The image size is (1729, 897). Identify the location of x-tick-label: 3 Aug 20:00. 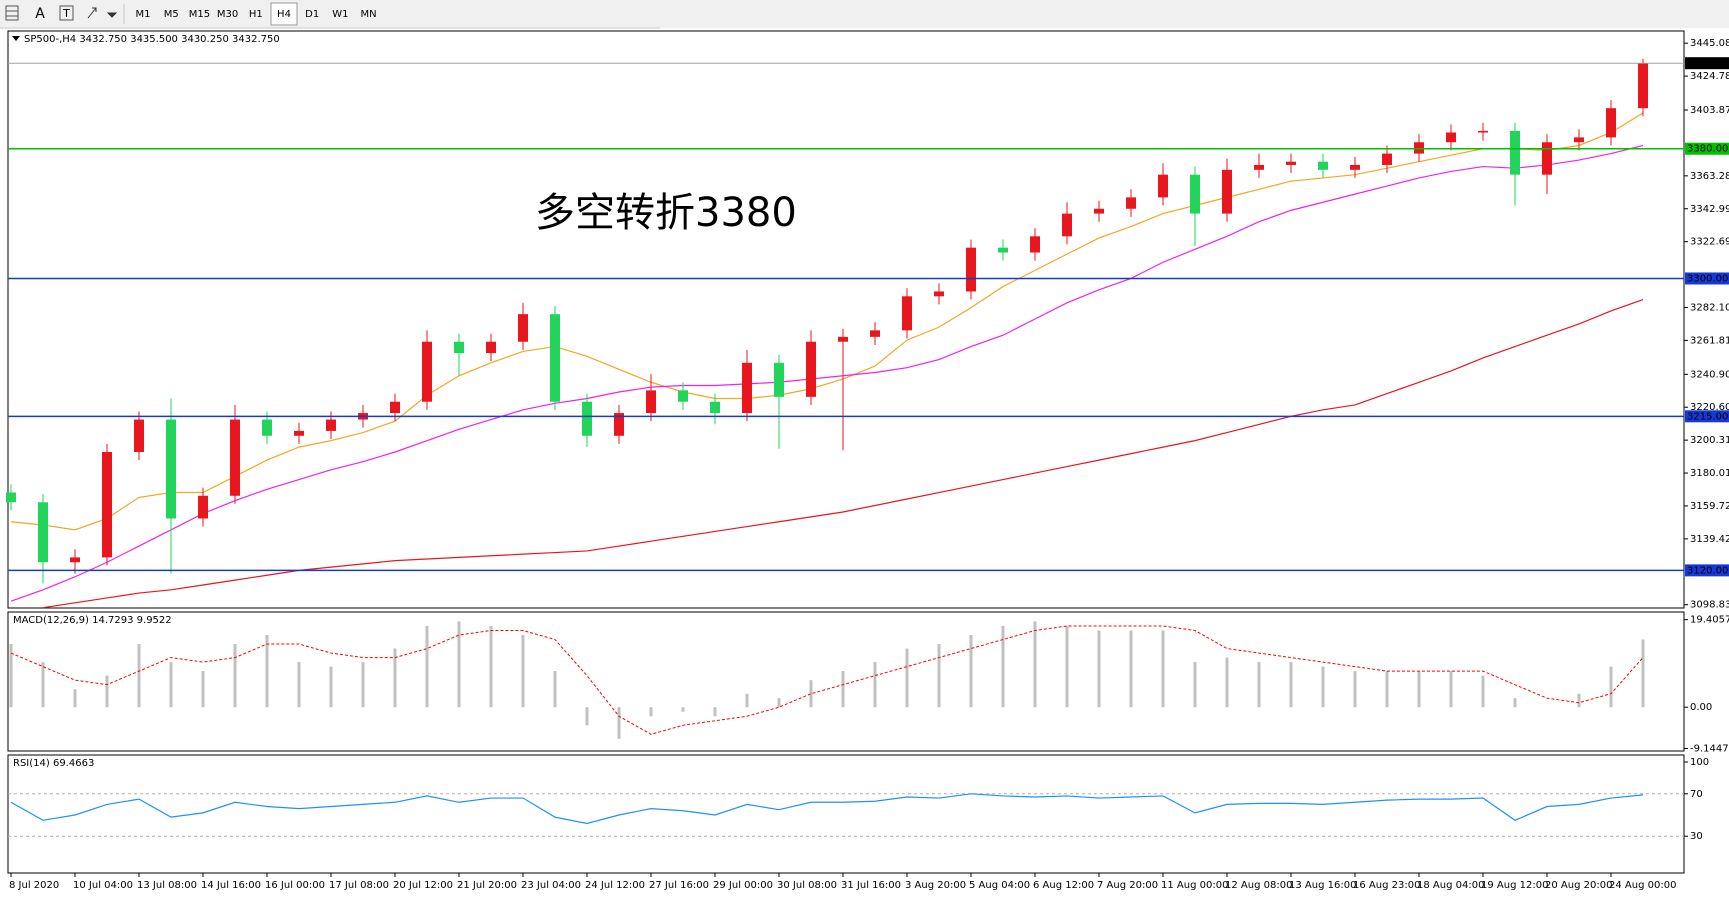
(935, 885).